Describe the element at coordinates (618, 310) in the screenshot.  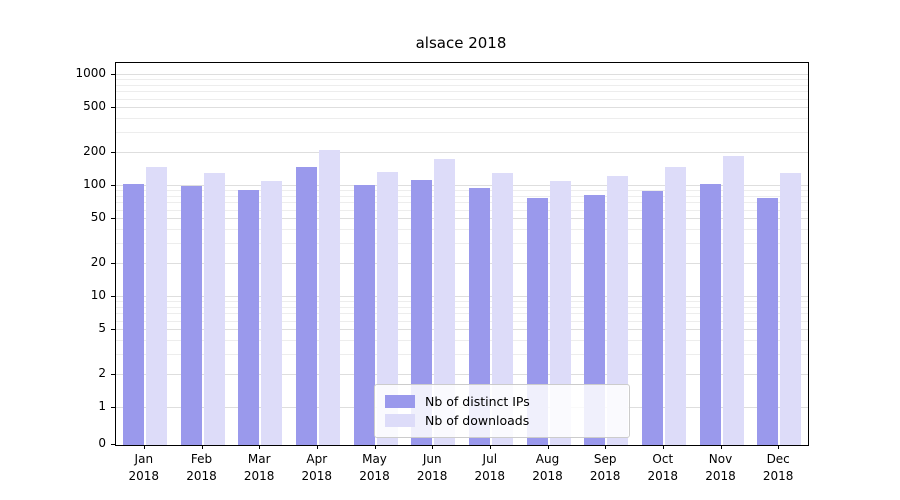
I see `bar-downloads-sep` at that location.